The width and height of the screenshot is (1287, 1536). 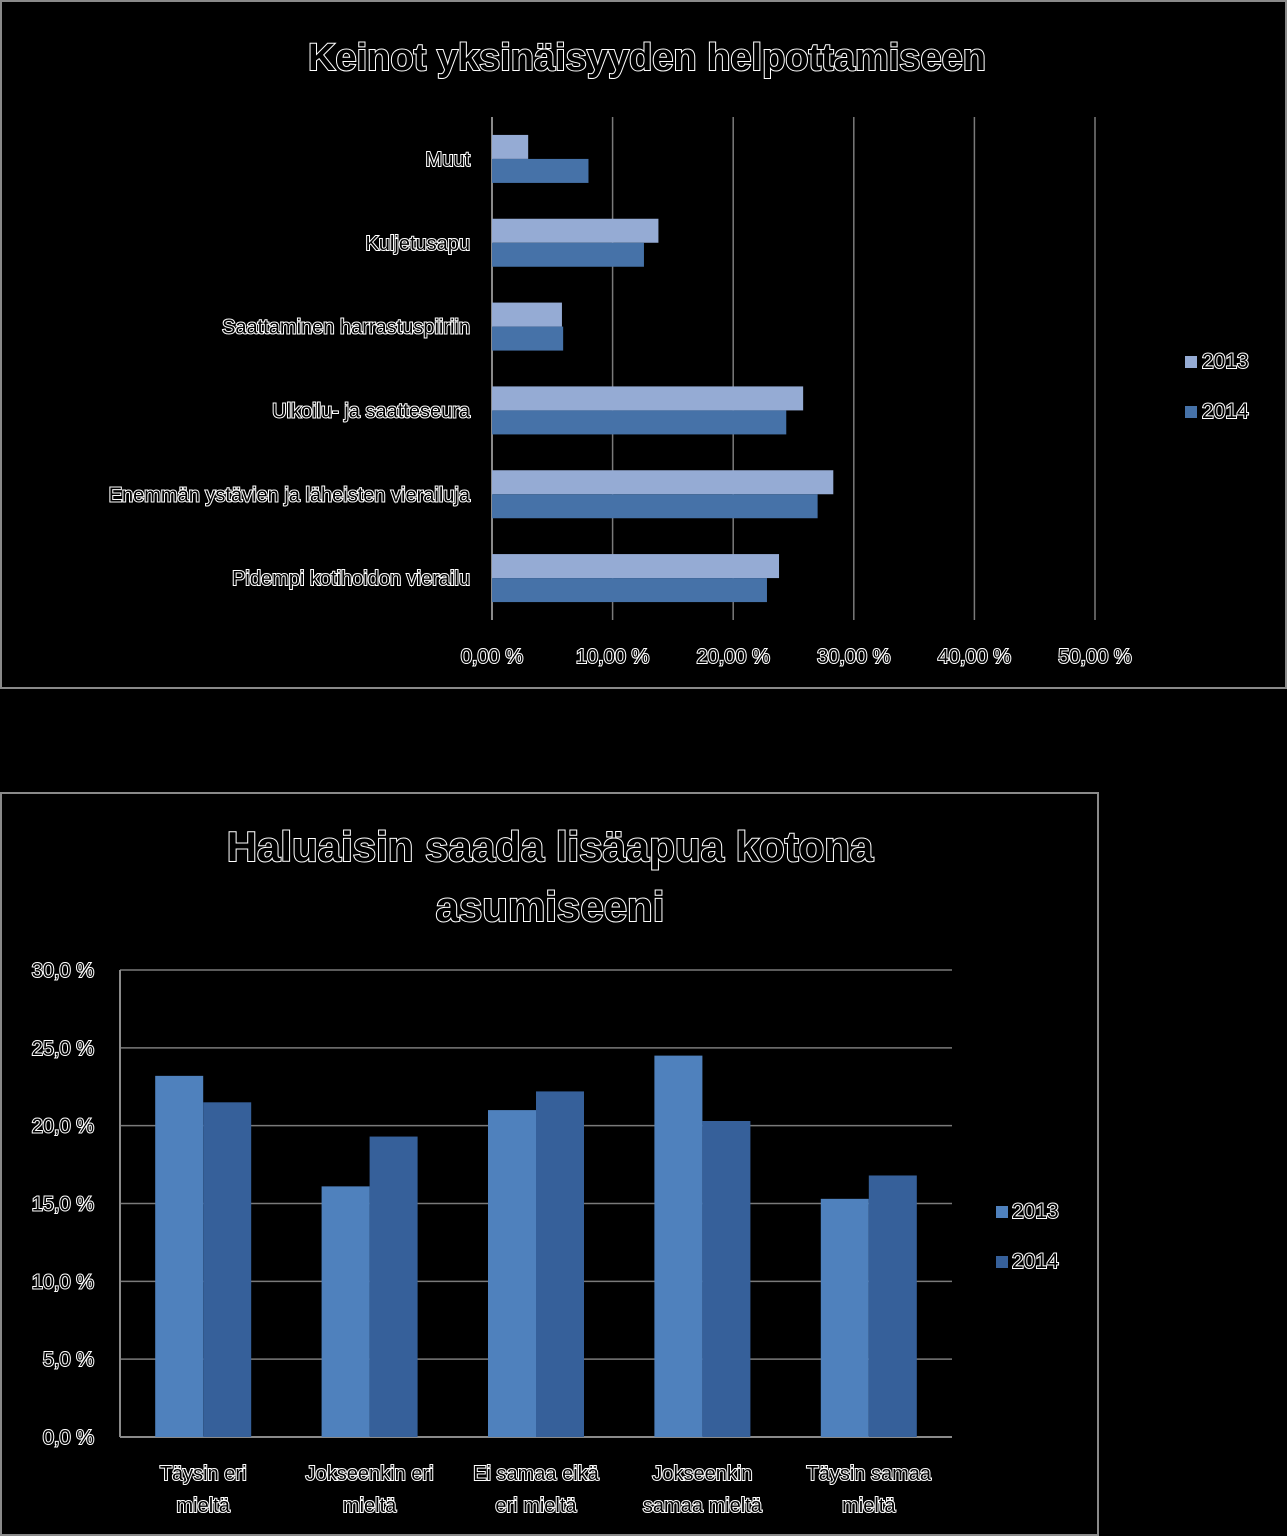 What do you see at coordinates (63, 971) in the screenshot?
I see `y-tick-label: 30,0 %` at bounding box center [63, 971].